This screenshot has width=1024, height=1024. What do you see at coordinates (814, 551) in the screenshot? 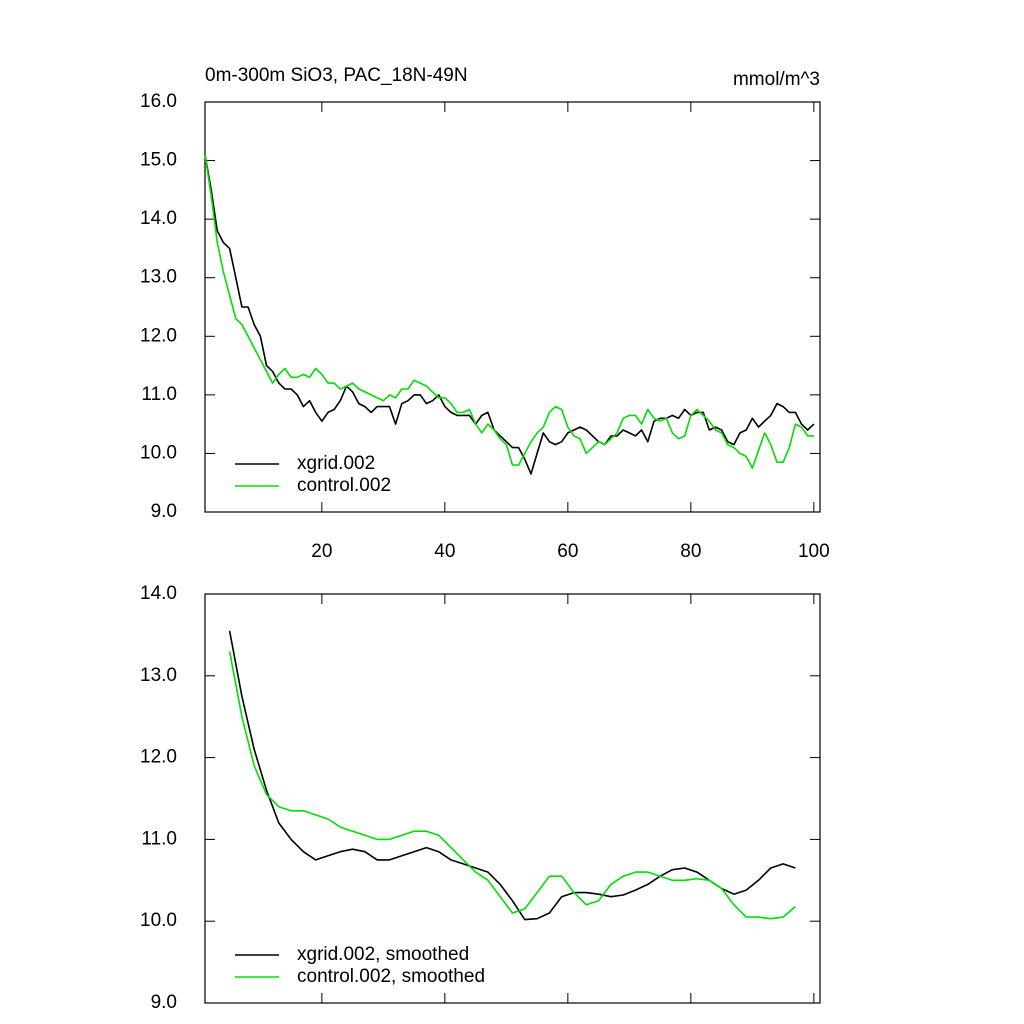
I see `x-tick-label: 100` at bounding box center [814, 551].